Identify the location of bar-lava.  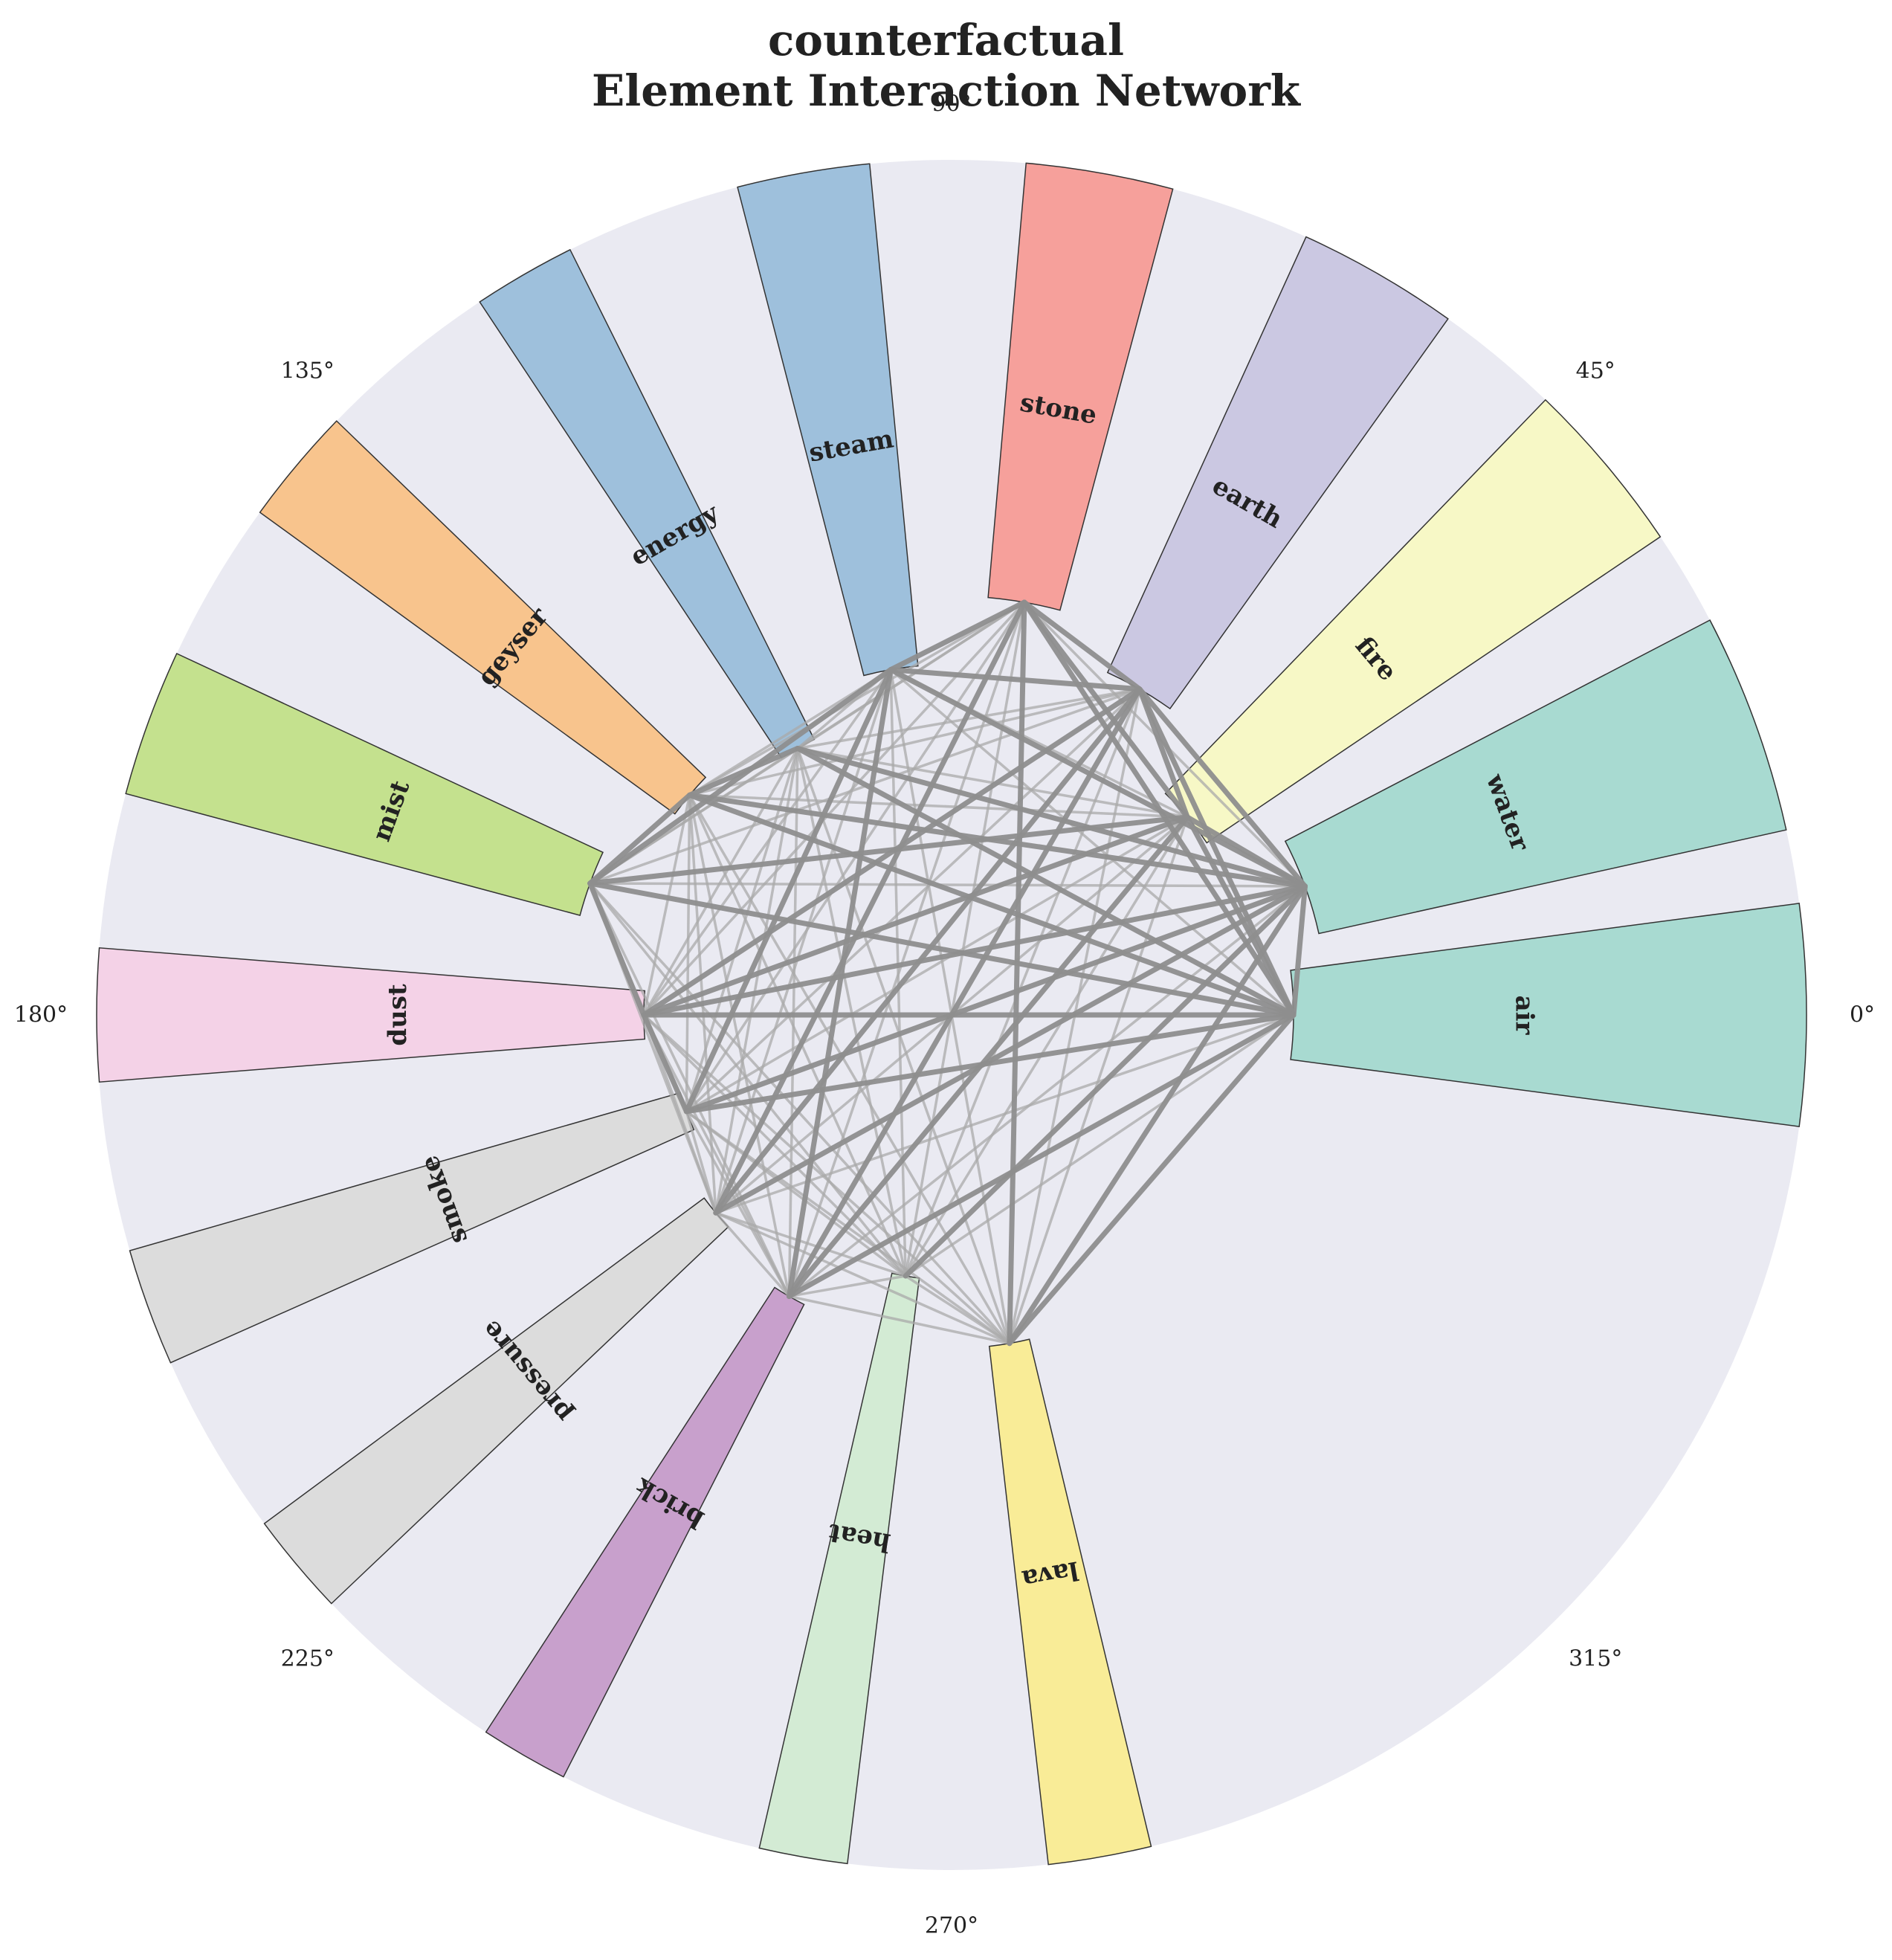
(1070, 1602).